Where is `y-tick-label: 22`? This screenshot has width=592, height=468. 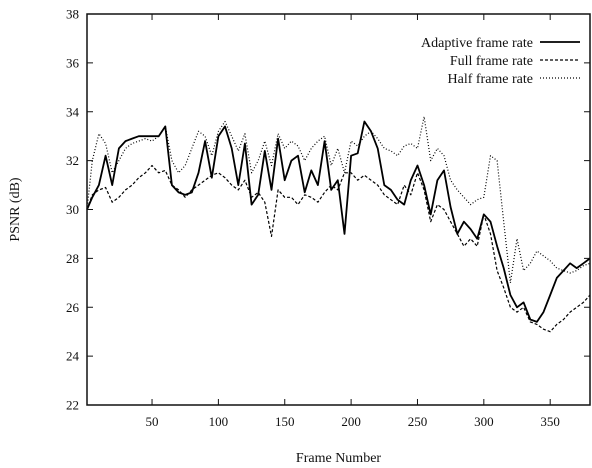 y-tick-label: 22 is located at coordinates (72, 405).